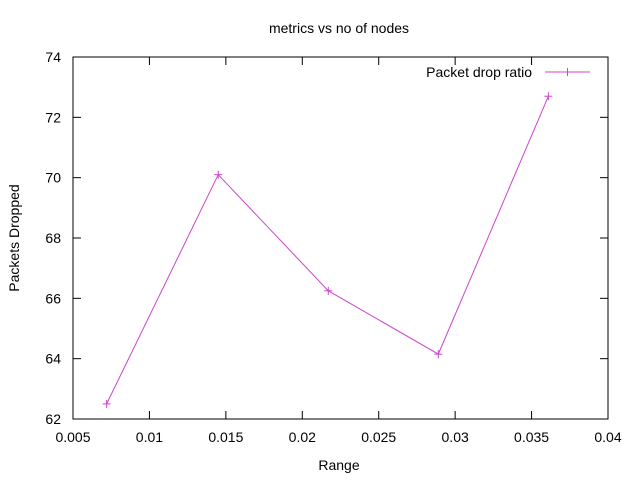 Image resolution: width=640 pixels, height=485 pixels. What do you see at coordinates (378, 437) in the screenshot?
I see `x-tick-label: 0.025` at bounding box center [378, 437].